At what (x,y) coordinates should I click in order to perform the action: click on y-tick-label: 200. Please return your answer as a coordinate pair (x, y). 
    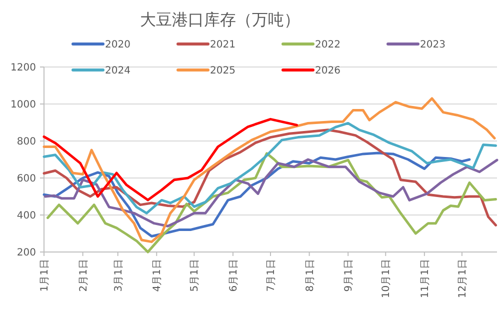
    Looking at the image, I should click on (26, 253).